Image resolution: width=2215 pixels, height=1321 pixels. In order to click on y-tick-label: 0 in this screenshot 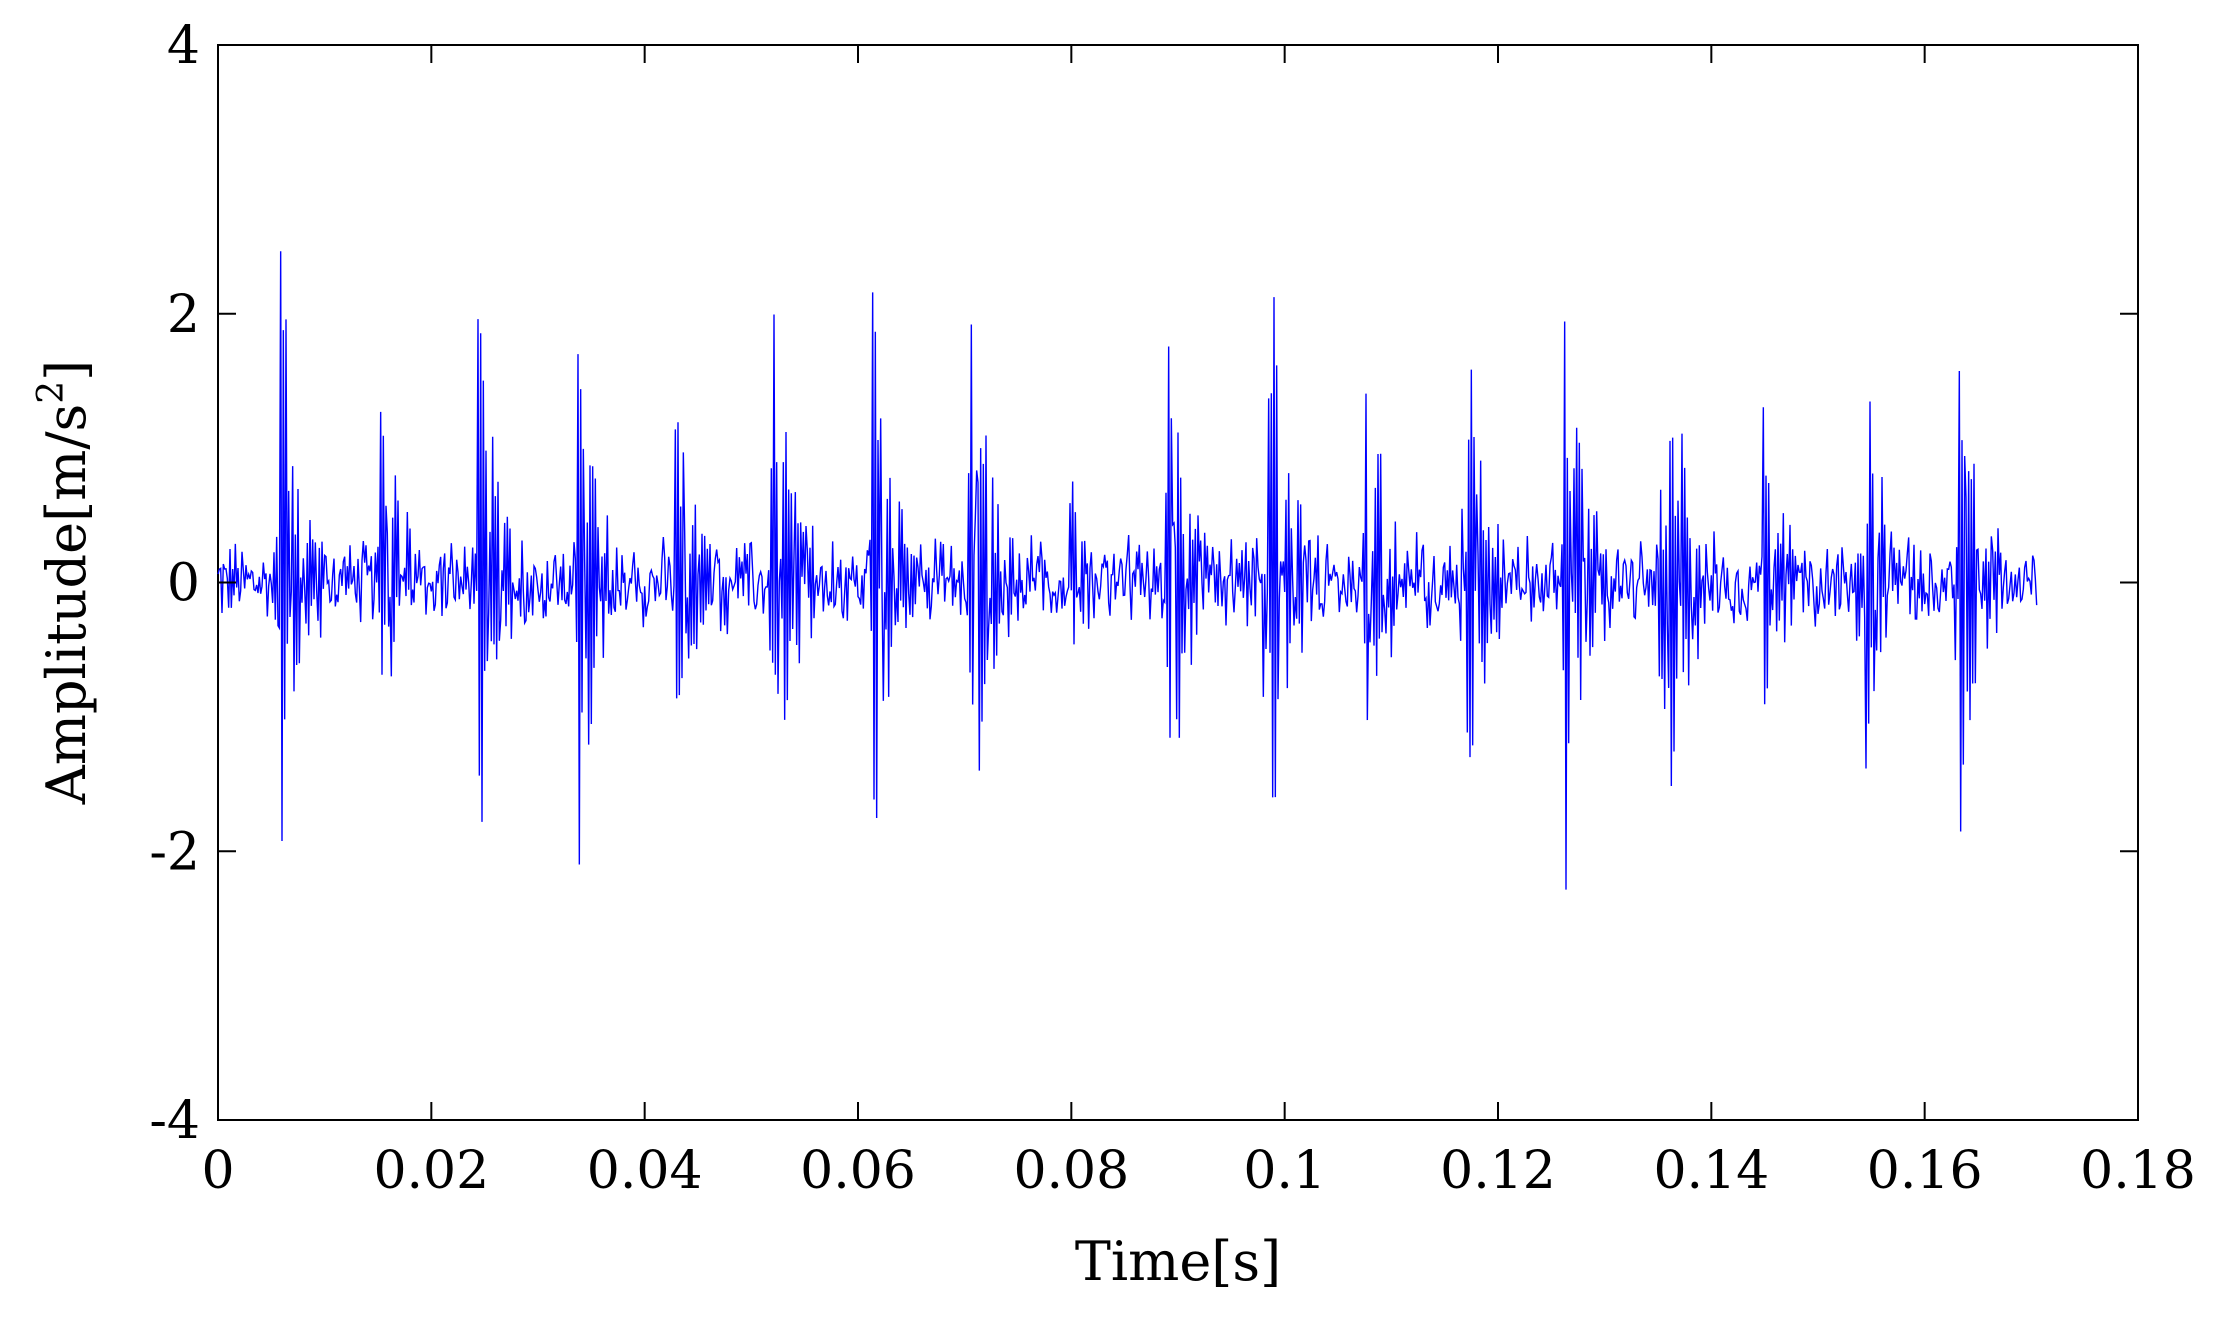, I will do `click(183, 584)`.